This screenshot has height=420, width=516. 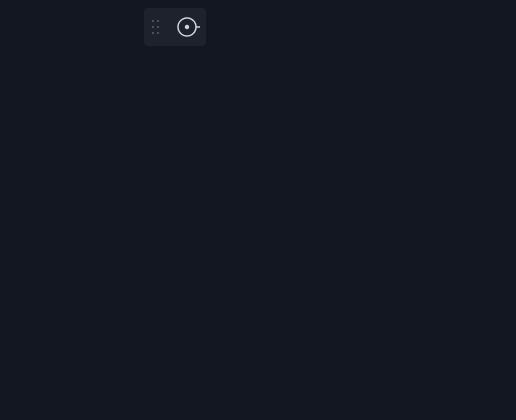 What do you see at coordinates (188, 27) in the screenshot?
I see `settings-button` at bounding box center [188, 27].